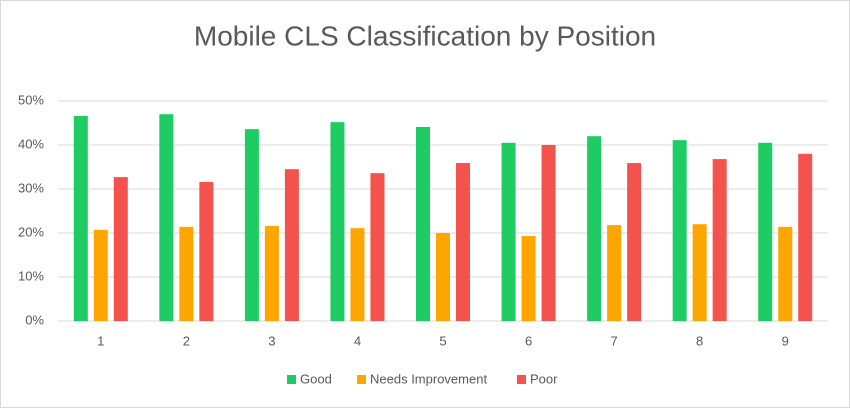 Image resolution: width=850 pixels, height=408 pixels. Describe the element at coordinates (425, 35) in the screenshot. I see `chart-title: Mobile CLS Classification by Position` at that location.